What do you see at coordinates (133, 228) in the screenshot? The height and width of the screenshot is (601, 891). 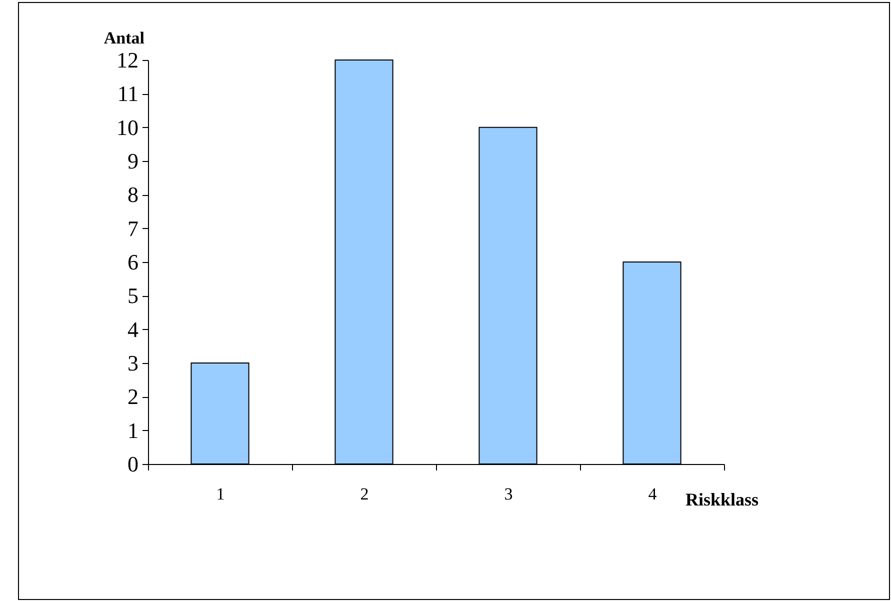 I see `y-tick-label: 7` at bounding box center [133, 228].